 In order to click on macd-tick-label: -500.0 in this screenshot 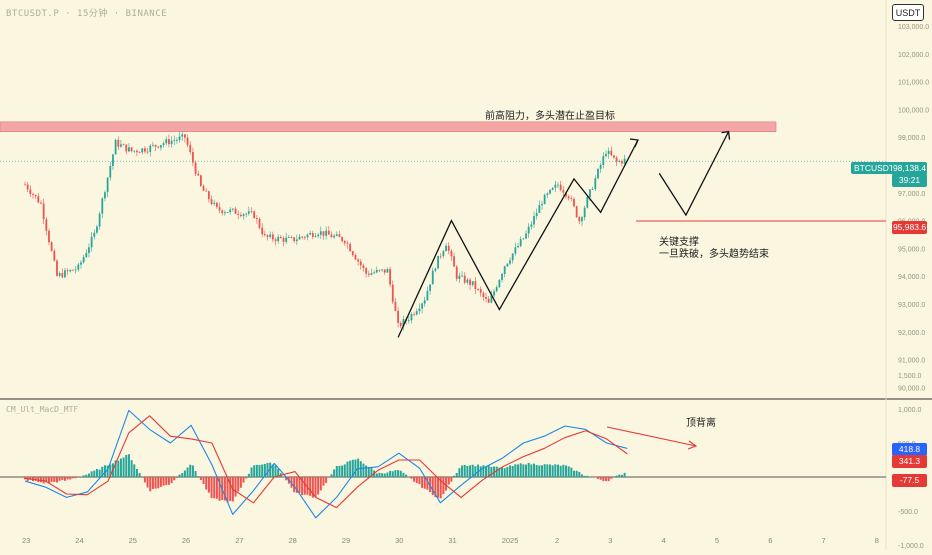, I will do `click(908, 512)`.